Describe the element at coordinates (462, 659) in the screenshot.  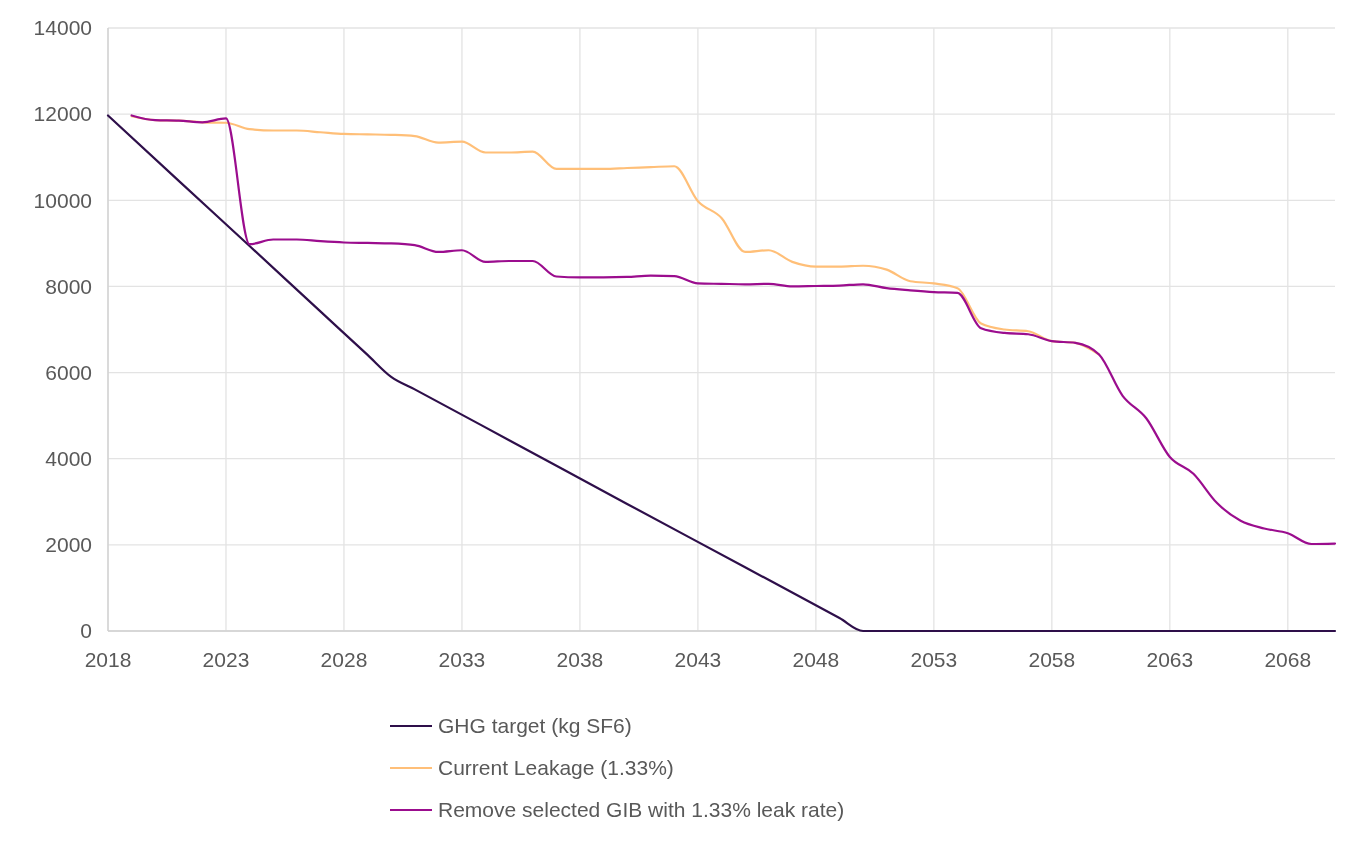
I see `x-tick-label: 2033` at that location.